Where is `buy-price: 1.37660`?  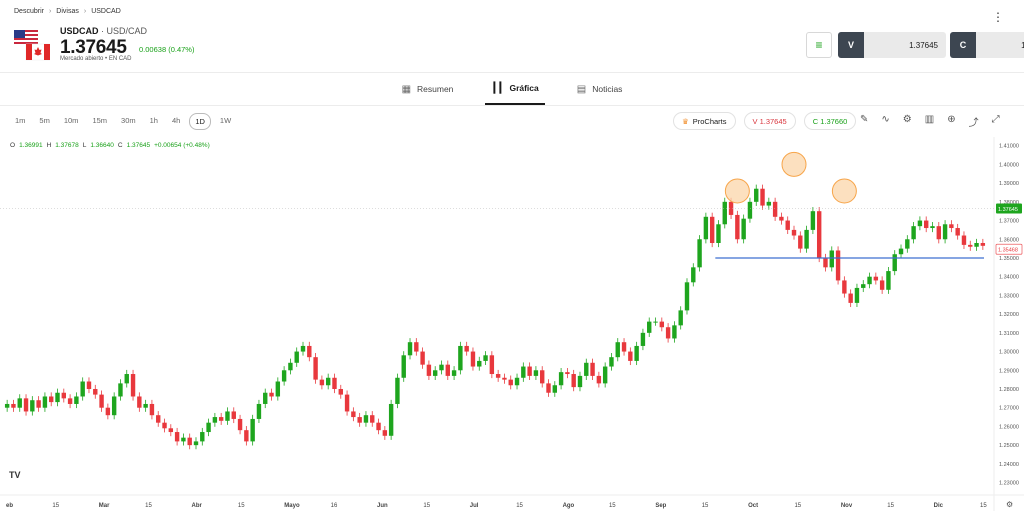 buy-price: 1.37660 is located at coordinates (1000, 45).